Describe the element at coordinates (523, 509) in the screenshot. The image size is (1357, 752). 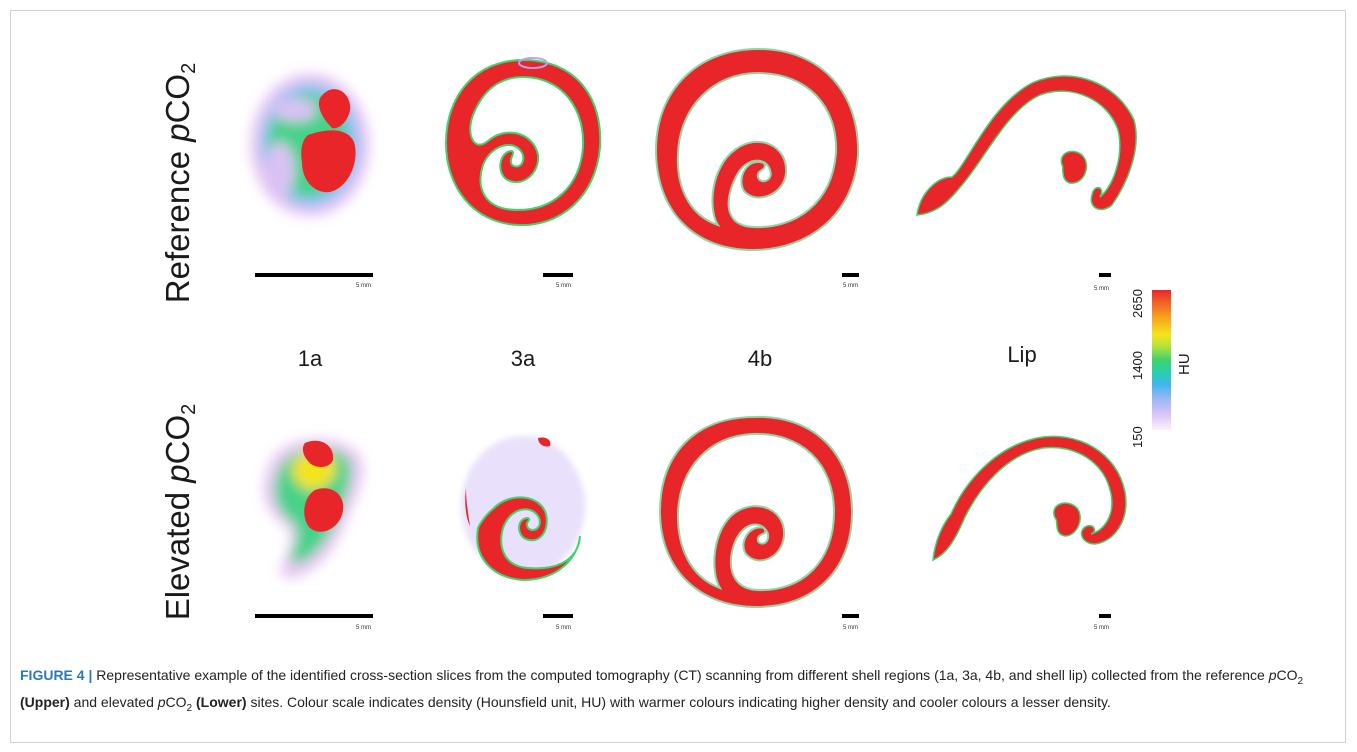
I see `ct-slice-elevated-3a` at that location.